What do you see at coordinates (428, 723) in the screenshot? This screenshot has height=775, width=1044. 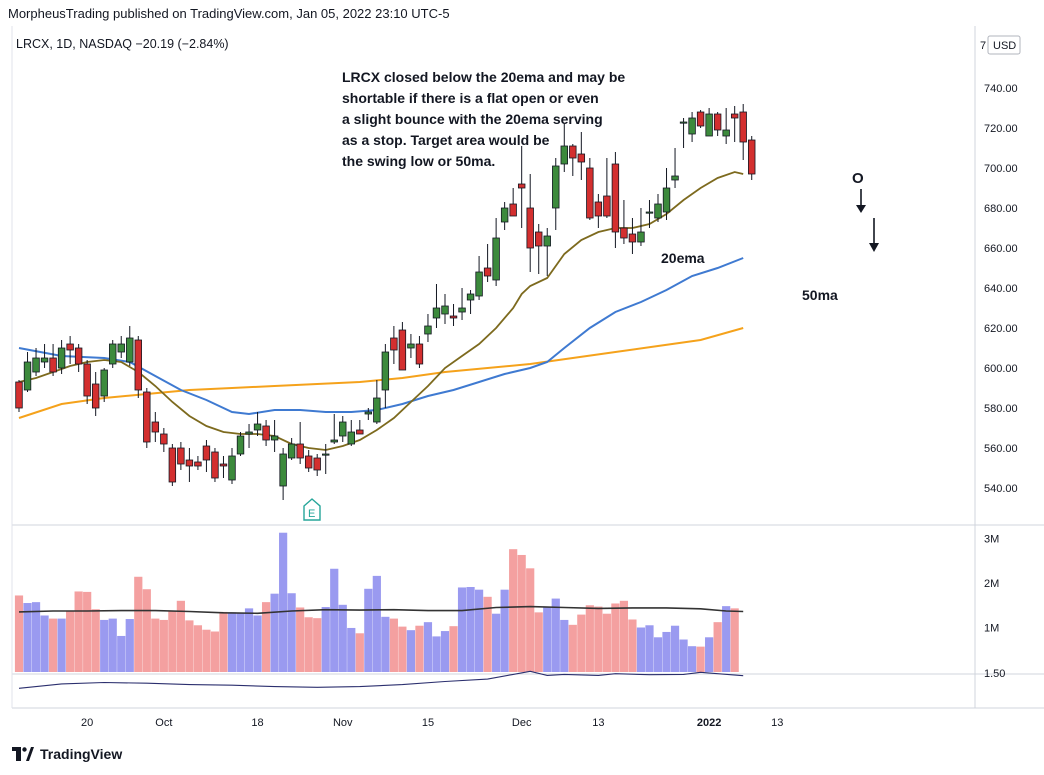 I see `time-tick-label: 15` at bounding box center [428, 723].